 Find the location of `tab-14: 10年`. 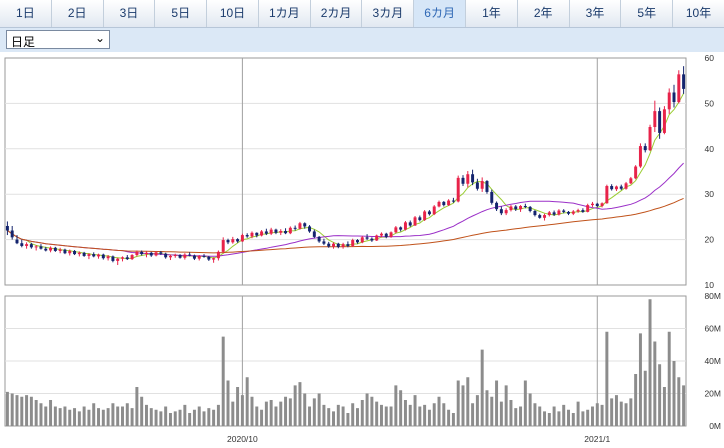

tab-14: 10年 is located at coordinates (698, 13).